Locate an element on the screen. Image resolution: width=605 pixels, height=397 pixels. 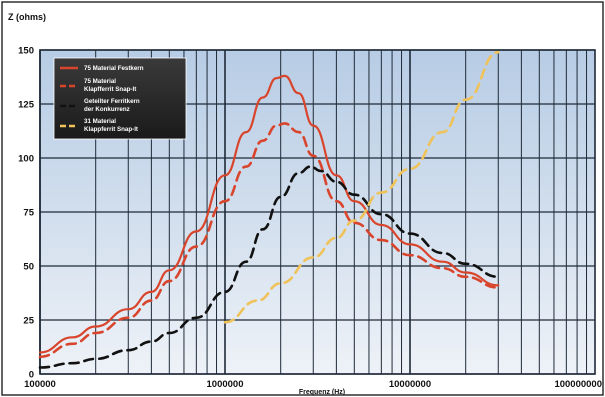
y-tick-label: 125 is located at coordinates (26, 105).